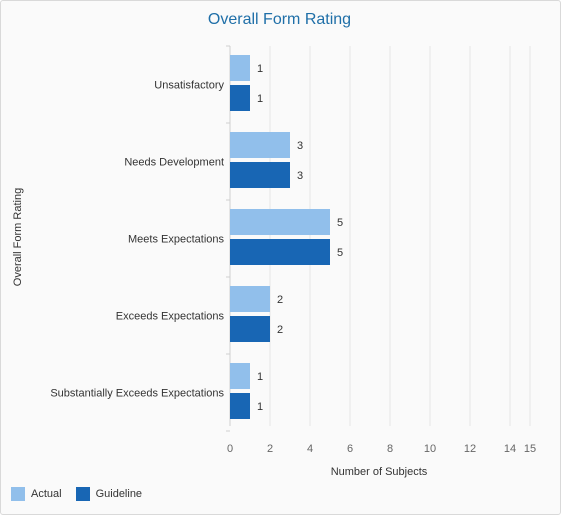  I want to click on x-tick-label: 8, so click(390, 449).